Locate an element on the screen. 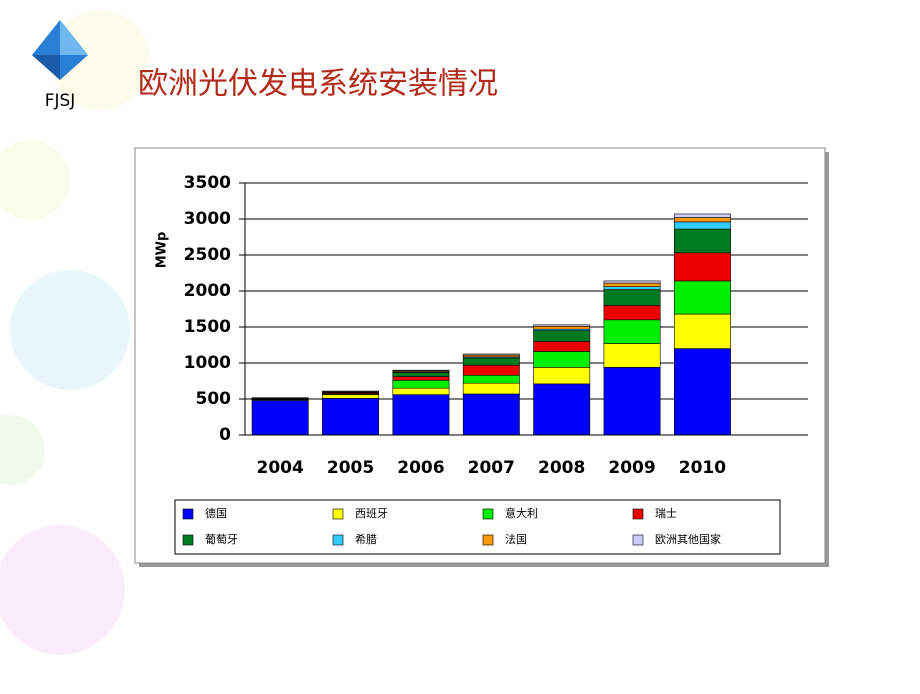  x-tick-label: 2010 is located at coordinates (702, 468).